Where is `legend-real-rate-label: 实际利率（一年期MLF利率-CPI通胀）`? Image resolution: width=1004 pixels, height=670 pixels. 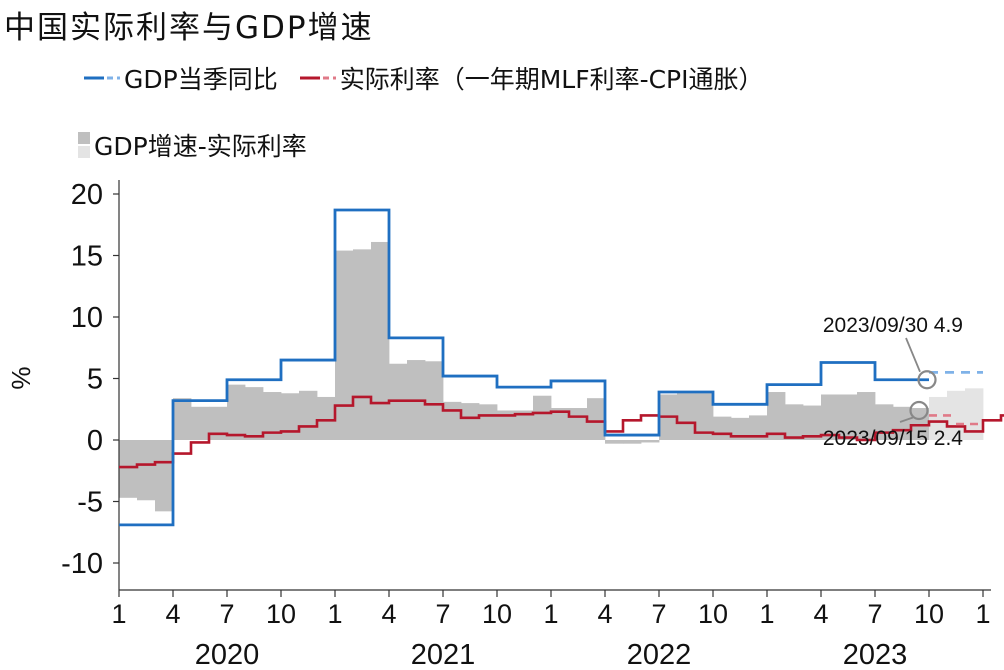 legend-real-rate-label: 实际利率（一年期MLF利率-CPI通胀） is located at coordinates (551, 79).